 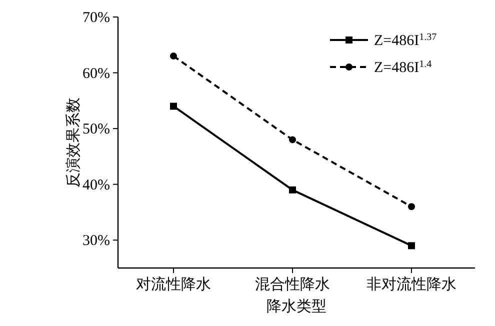 I want to click on y-tick-label: 40%, so click(x=96, y=185).